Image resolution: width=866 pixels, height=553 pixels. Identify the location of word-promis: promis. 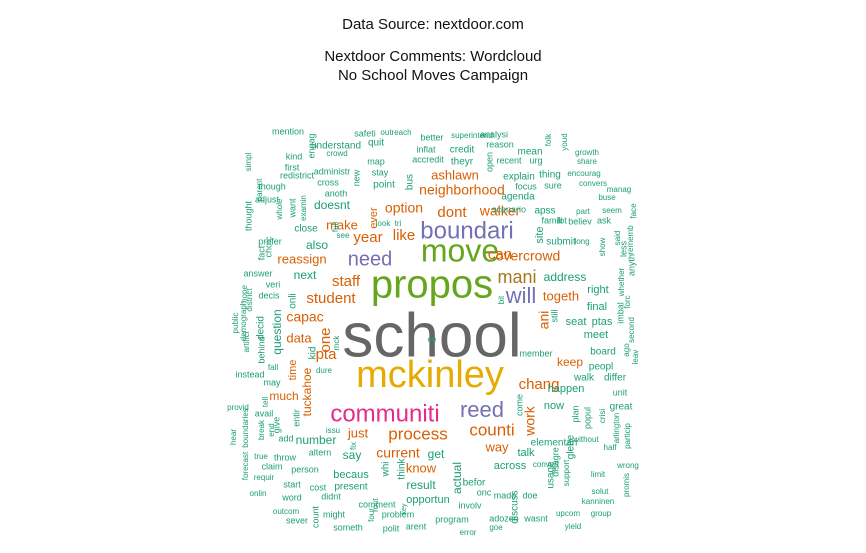
(626, 485).